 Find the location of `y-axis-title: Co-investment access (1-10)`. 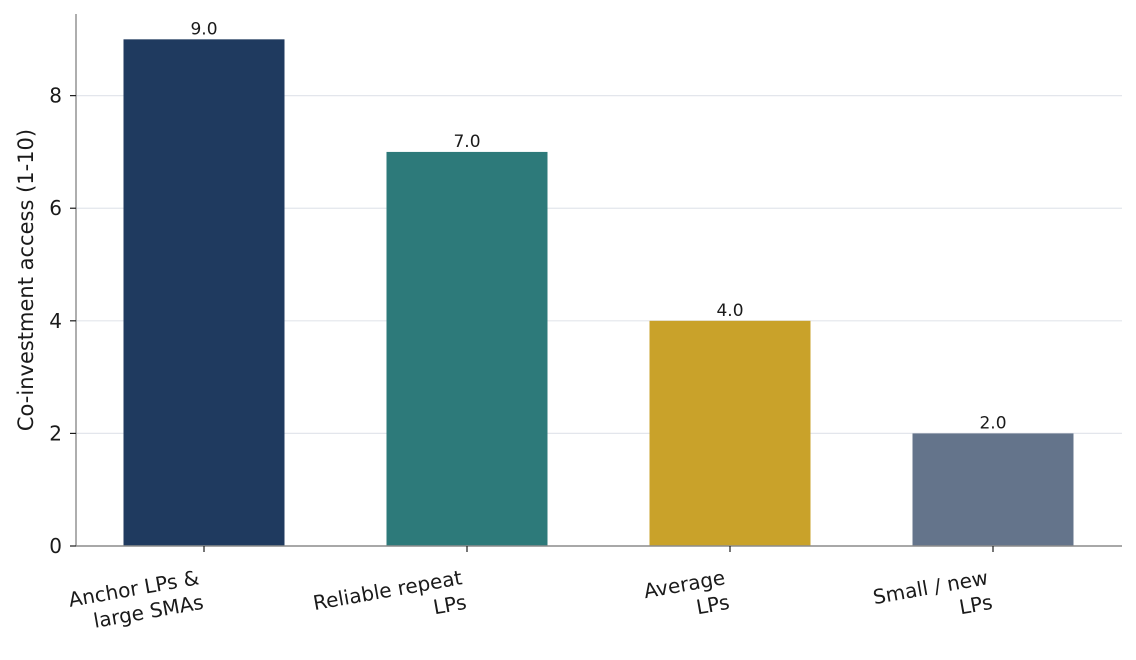

y-axis-title: Co-investment access (1-10) is located at coordinates (26, 280).